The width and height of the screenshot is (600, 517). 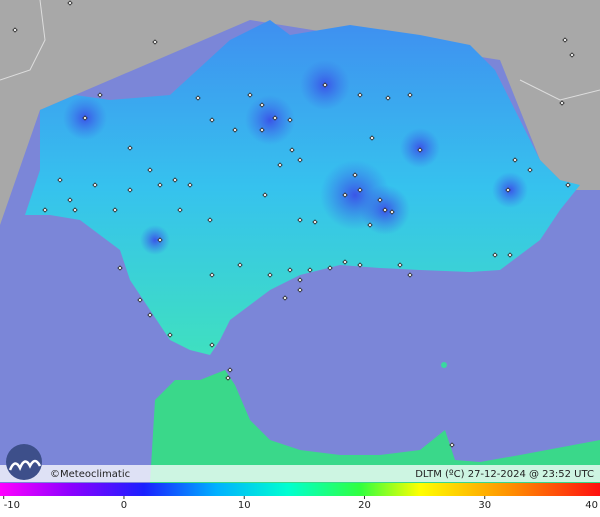 I want to click on tick-label: -10, so click(x=12, y=505).